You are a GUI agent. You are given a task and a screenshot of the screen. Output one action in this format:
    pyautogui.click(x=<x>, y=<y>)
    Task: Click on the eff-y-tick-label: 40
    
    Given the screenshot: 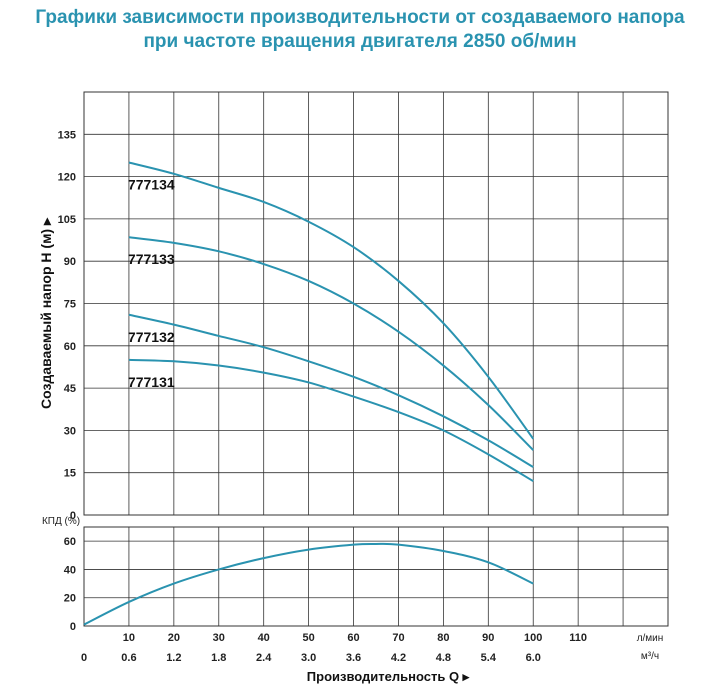 What is the action you would take?
    pyautogui.click(x=70, y=570)
    